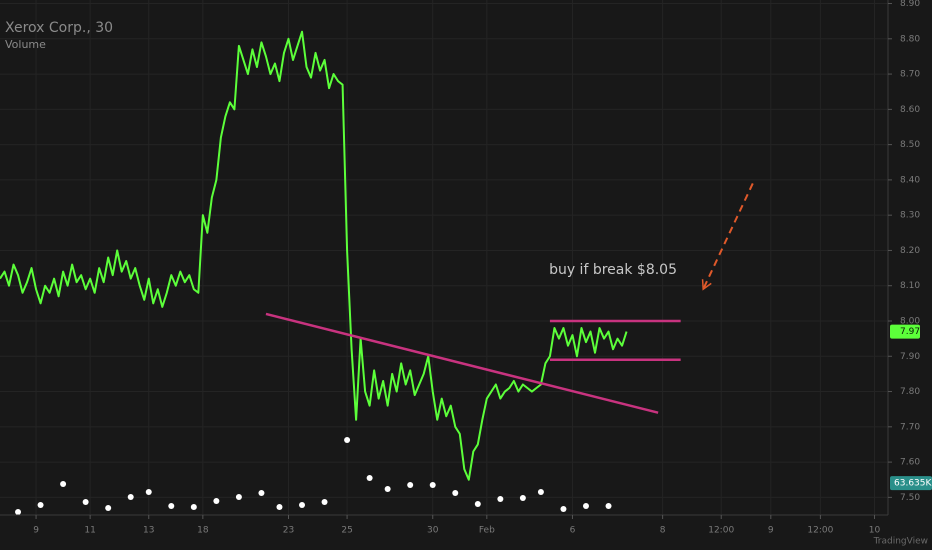 Image resolution: width=932 pixels, height=550 pixels. Describe the element at coordinates (462, 363) in the screenshot. I see `trendline` at that location.